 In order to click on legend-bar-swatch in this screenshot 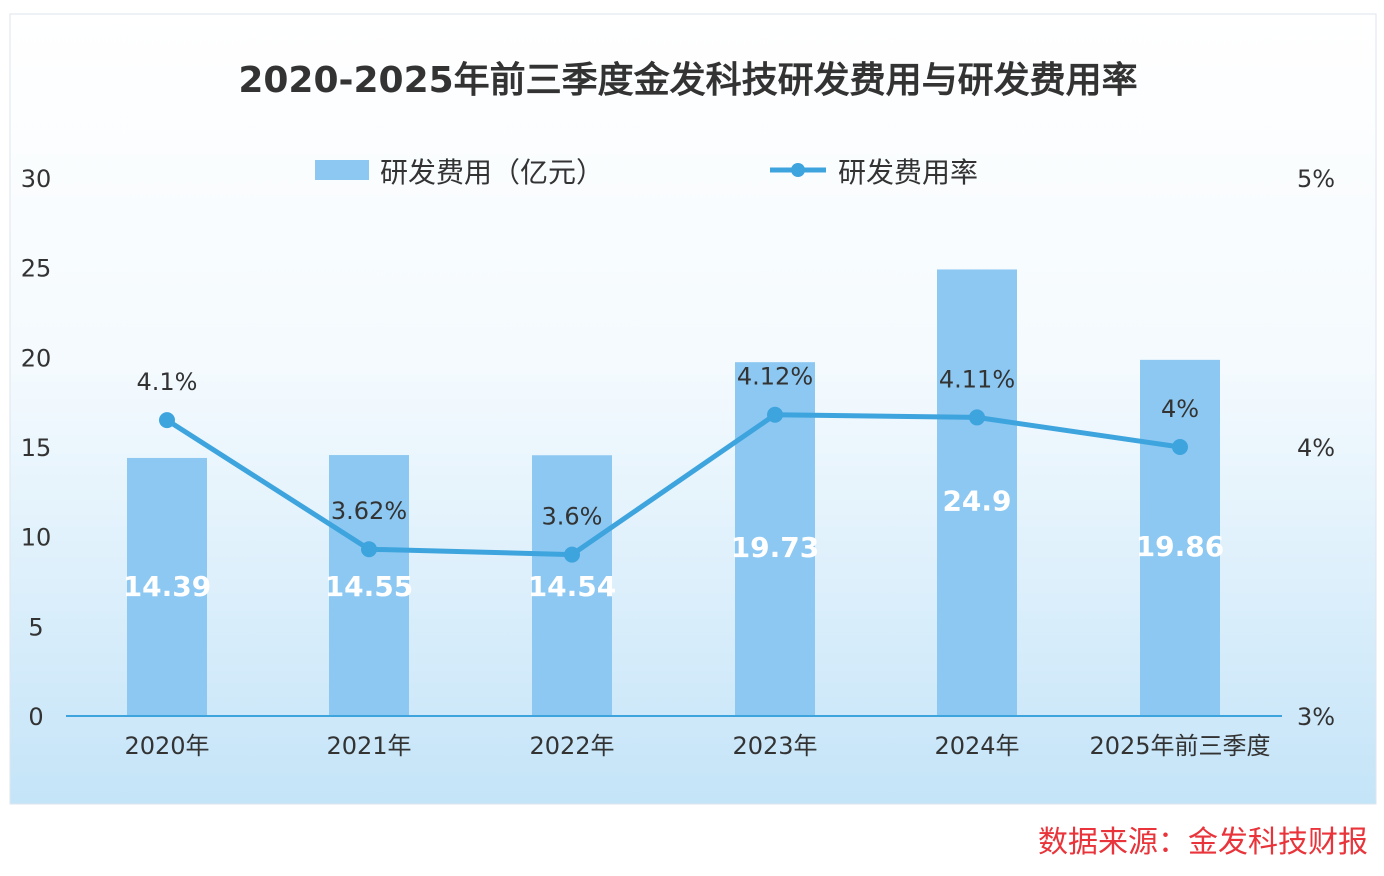, I will do `click(342, 170)`.